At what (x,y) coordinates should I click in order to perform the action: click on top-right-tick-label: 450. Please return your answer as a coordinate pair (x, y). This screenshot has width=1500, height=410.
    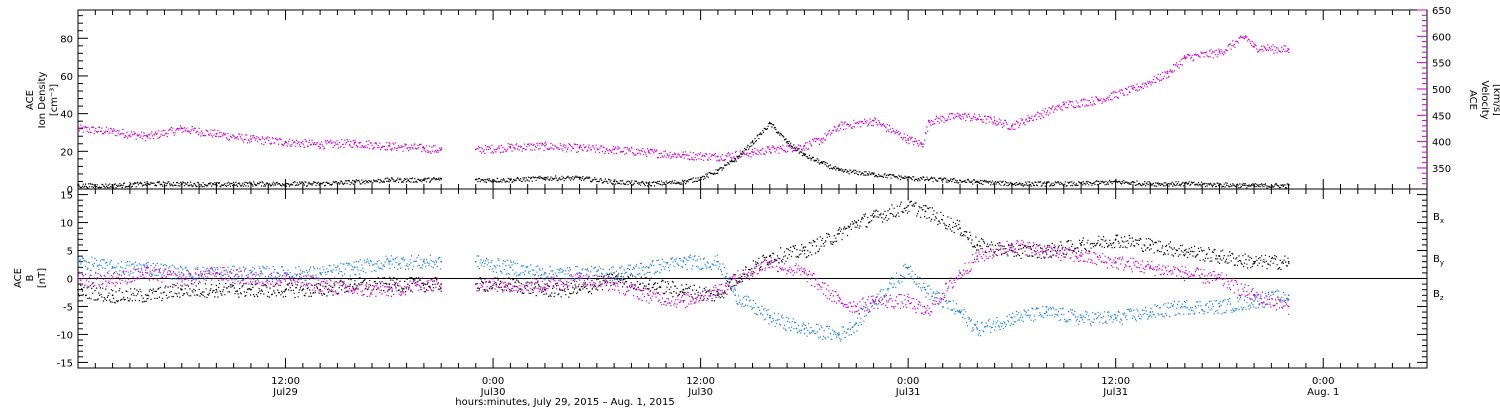
    Looking at the image, I should click on (1441, 116).